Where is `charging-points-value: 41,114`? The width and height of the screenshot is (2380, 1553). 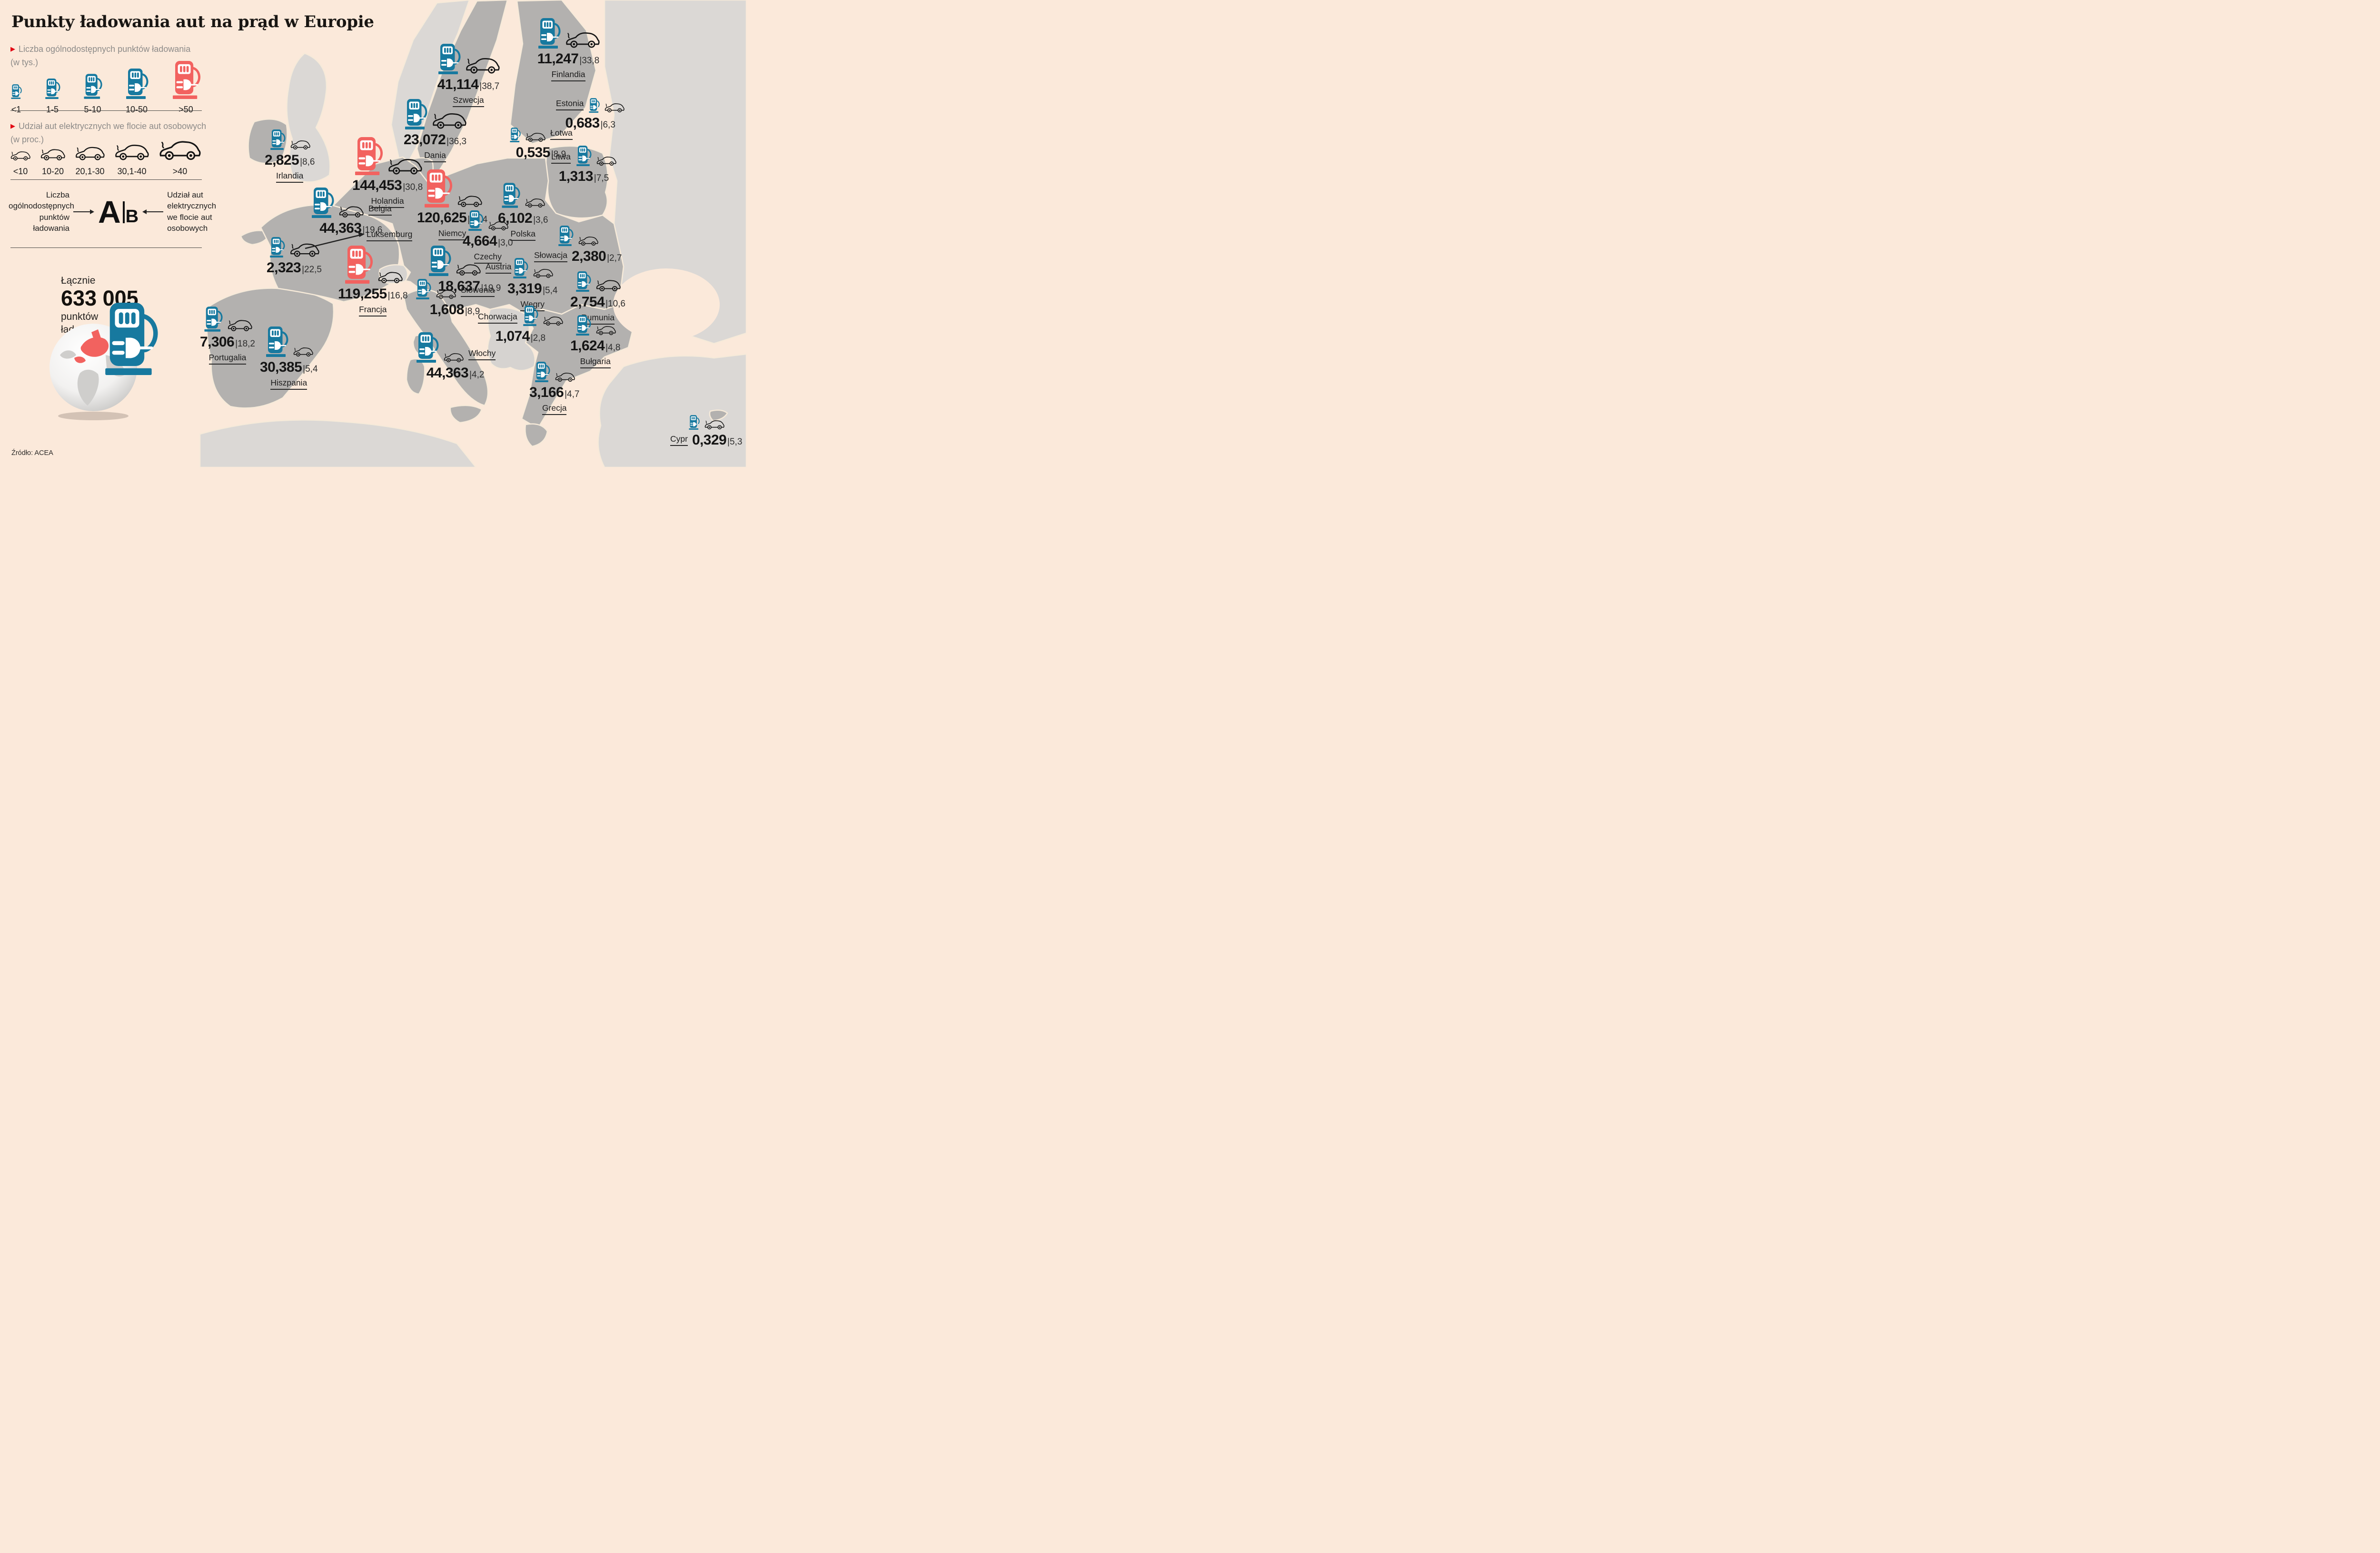 charging-points-value: 41,114 is located at coordinates (458, 84).